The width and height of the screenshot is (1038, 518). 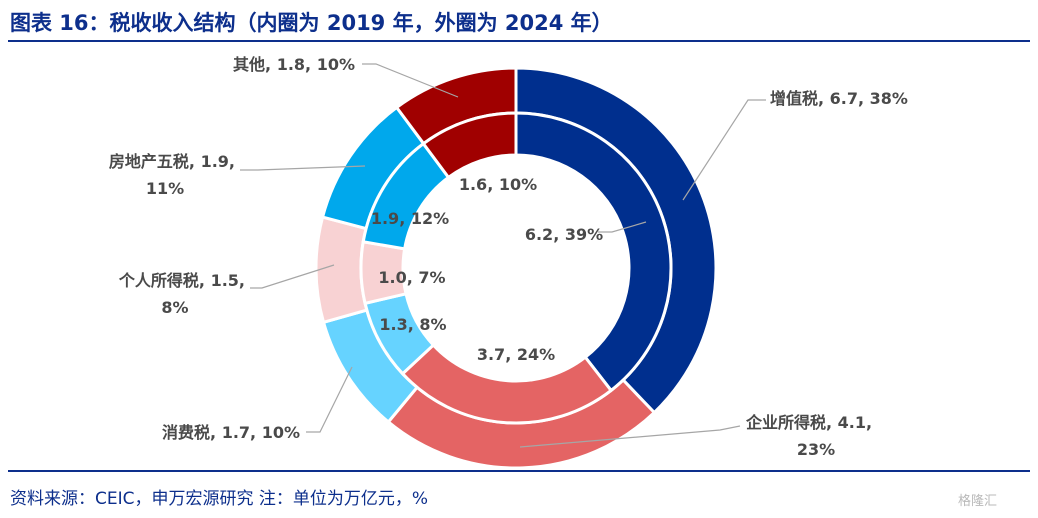 What do you see at coordinates (839, 98) in the screenshot?
I see `outer-label-0-line-0: 增值税, 6.7, 38%` at bounding box center [839, 98].